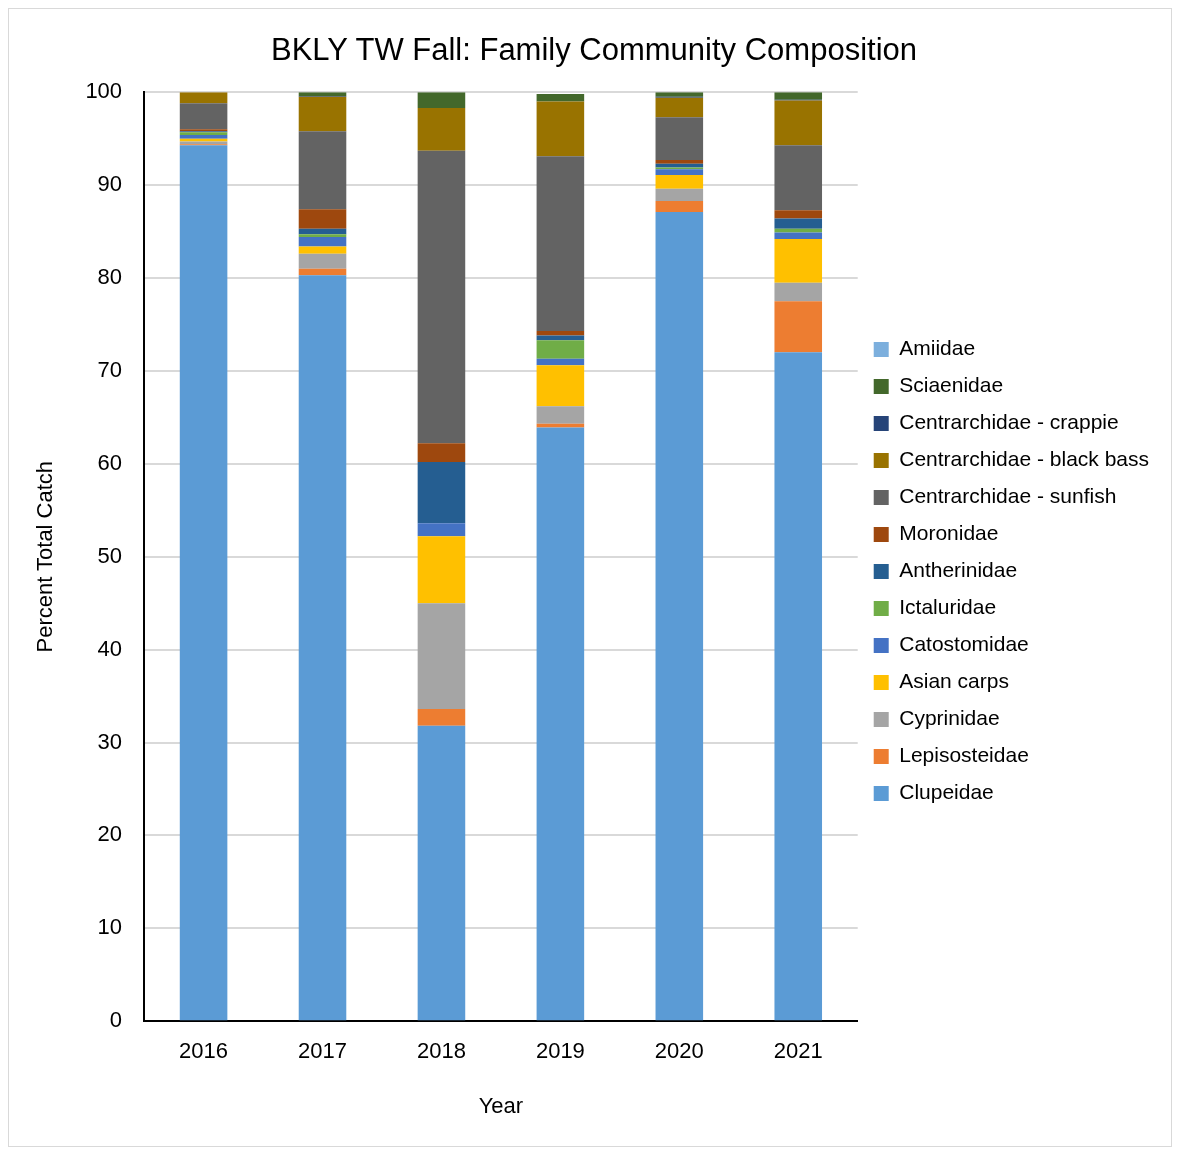 The height and width of the screenshot is (1155, 1180). I want to click on legend-label: Centrarchidae - crappie, so click(1009, 422).